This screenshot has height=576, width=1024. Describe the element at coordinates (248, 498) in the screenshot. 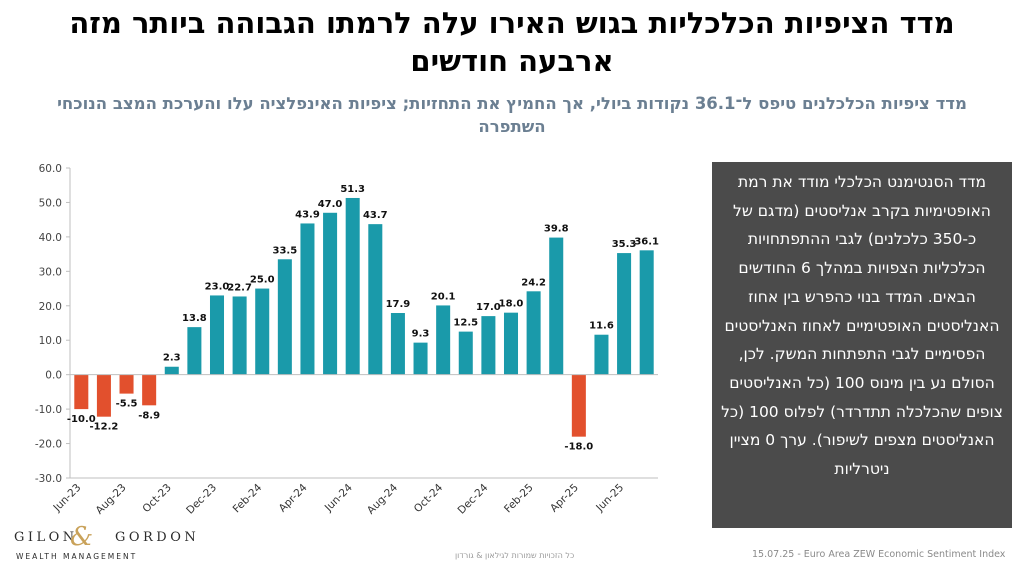

I see `x-tick-label: Feb-24` at that location.